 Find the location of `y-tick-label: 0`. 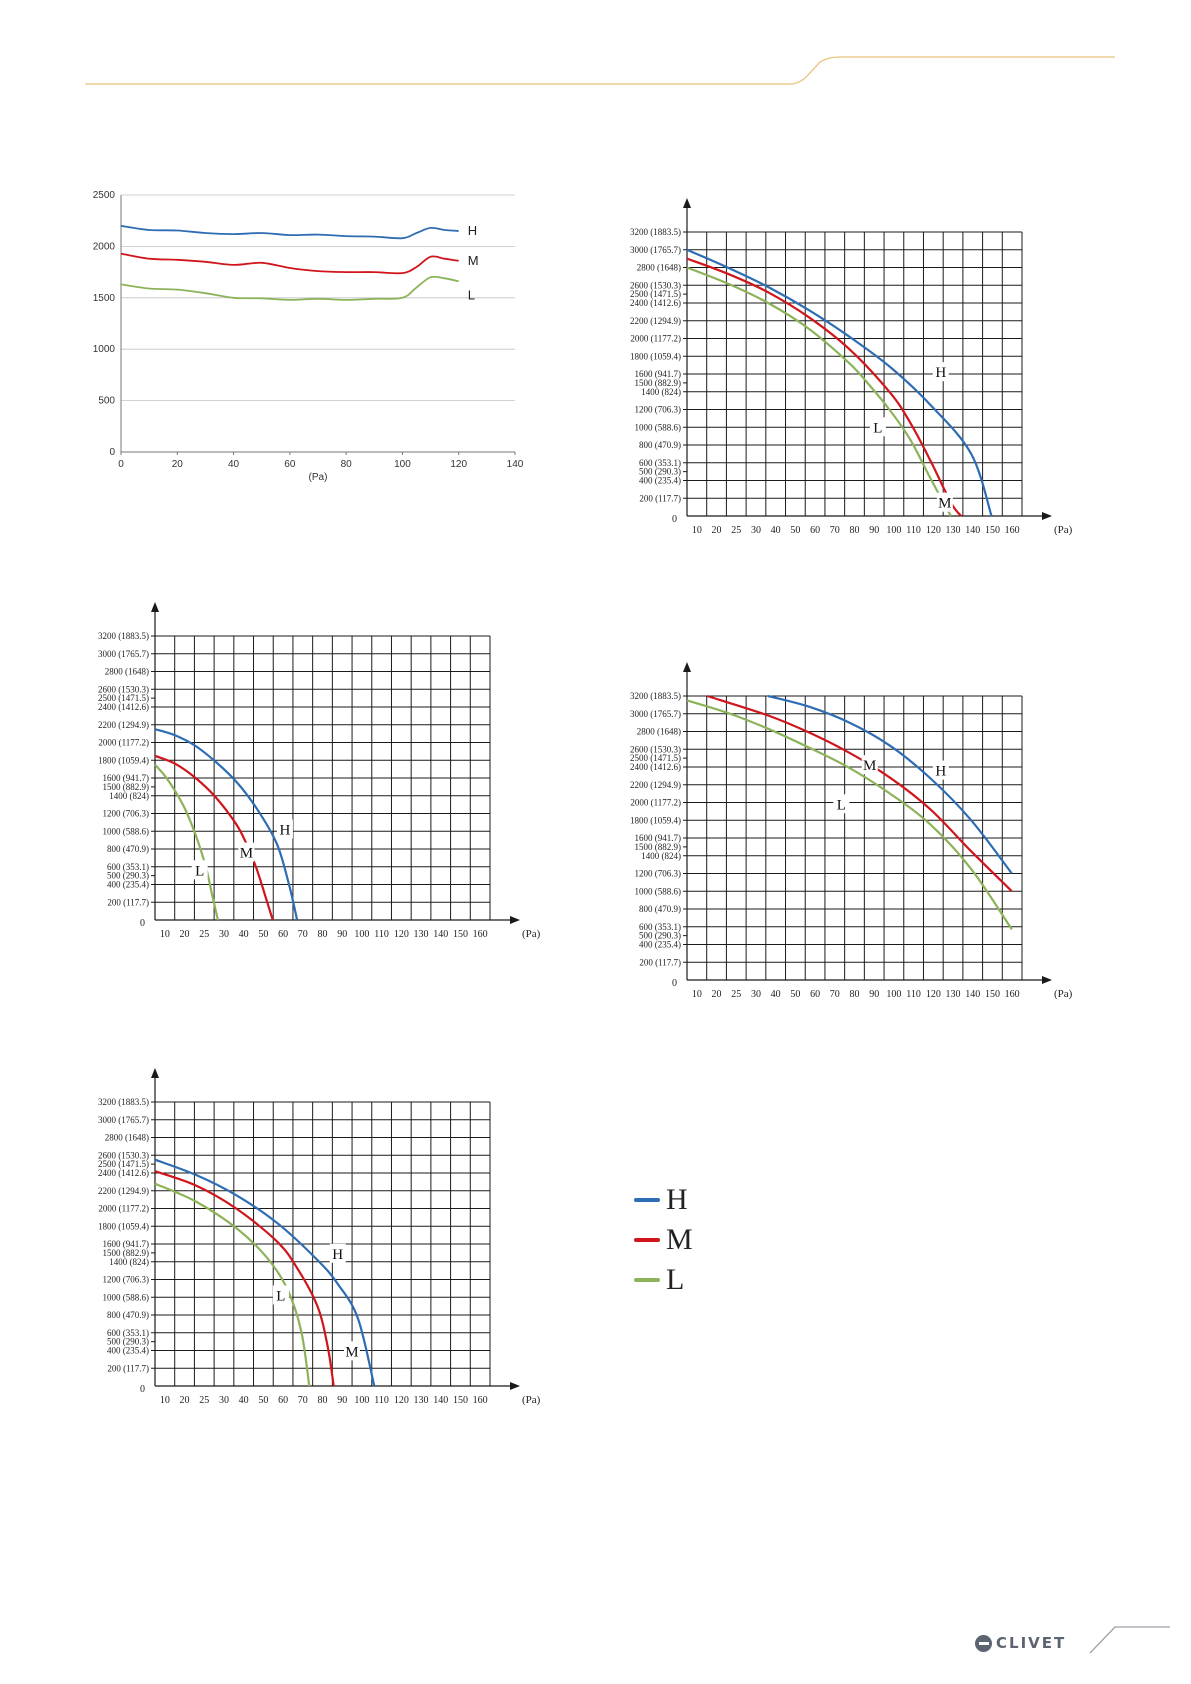

y-tick-label: 0 is located at coordinates (112, 452).